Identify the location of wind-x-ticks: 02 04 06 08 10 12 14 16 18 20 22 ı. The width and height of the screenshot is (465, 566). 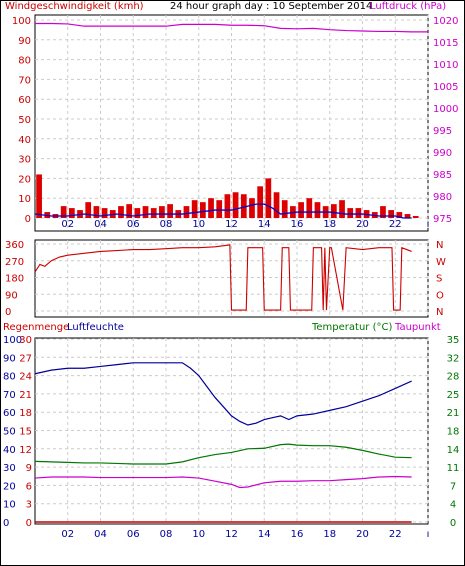
(245, 224).